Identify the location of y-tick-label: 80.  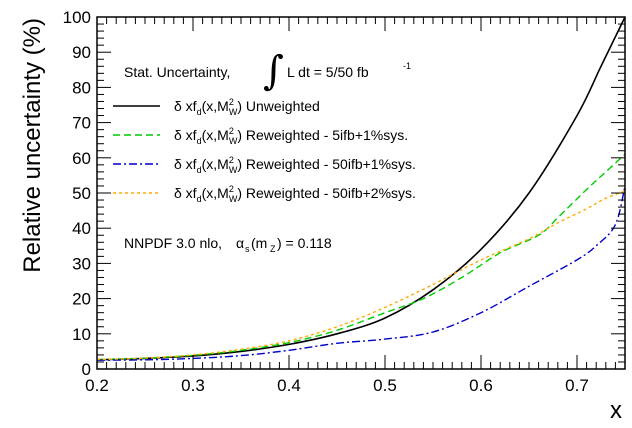
(81, 87).